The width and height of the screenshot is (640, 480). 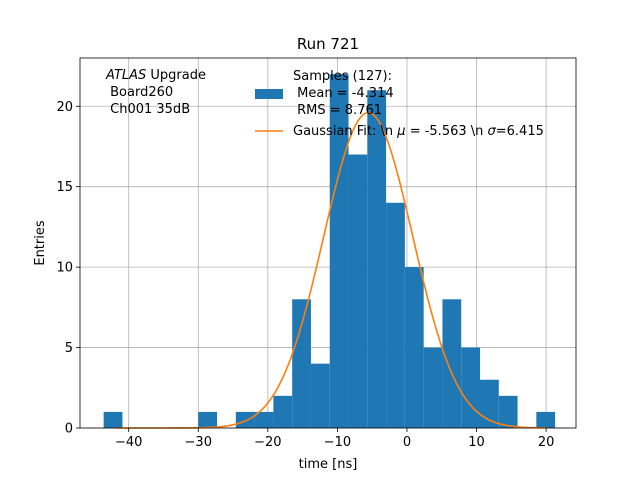 I want to click on legend-hist-swatch, so click(x=269, y=94).